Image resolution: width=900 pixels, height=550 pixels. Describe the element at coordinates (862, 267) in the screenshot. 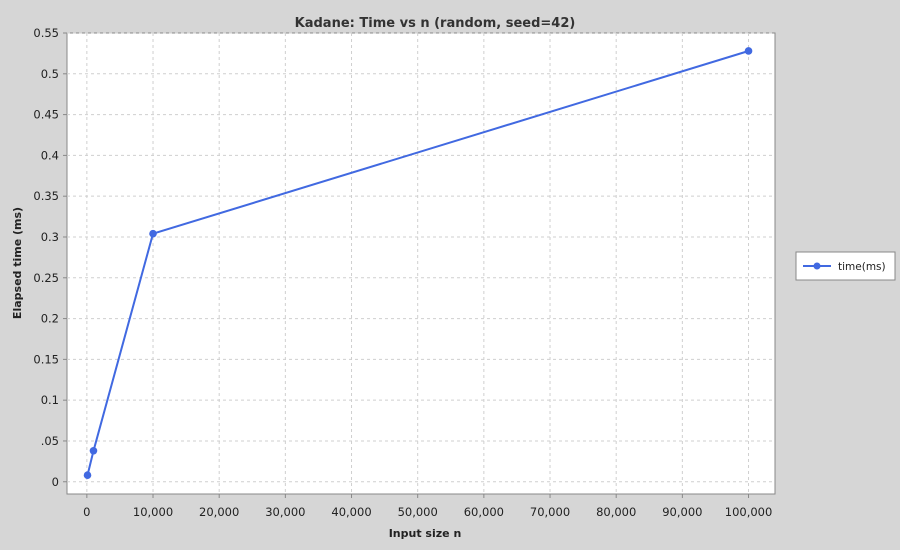

I see `legend-entry-label: time(ms)` at that location.